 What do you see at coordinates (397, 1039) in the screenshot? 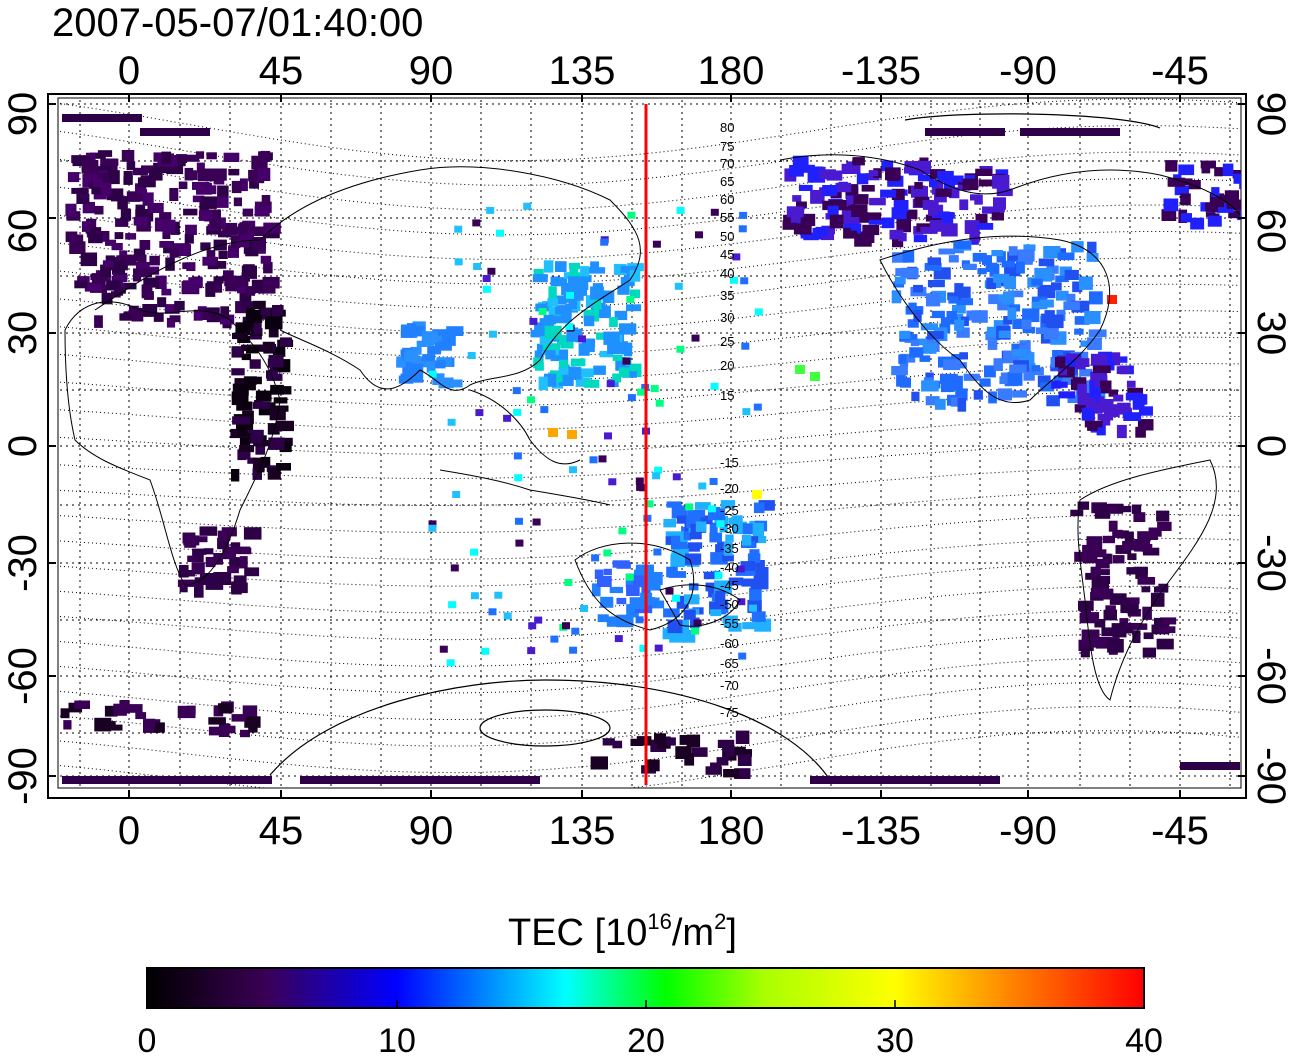
I see `colorbar-tick-label: 10` at bounding box center [397, 1039].